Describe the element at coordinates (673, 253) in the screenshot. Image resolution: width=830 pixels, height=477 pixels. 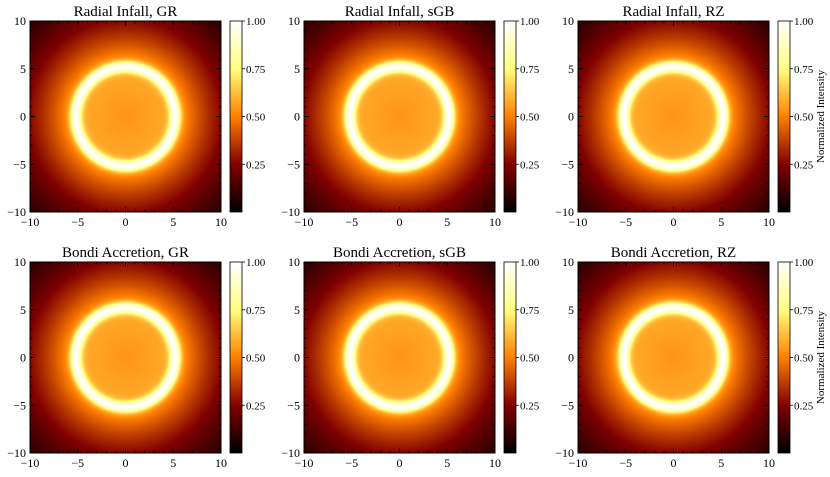
I see `panel-title: Bondi Accretion, RZ` at that location.